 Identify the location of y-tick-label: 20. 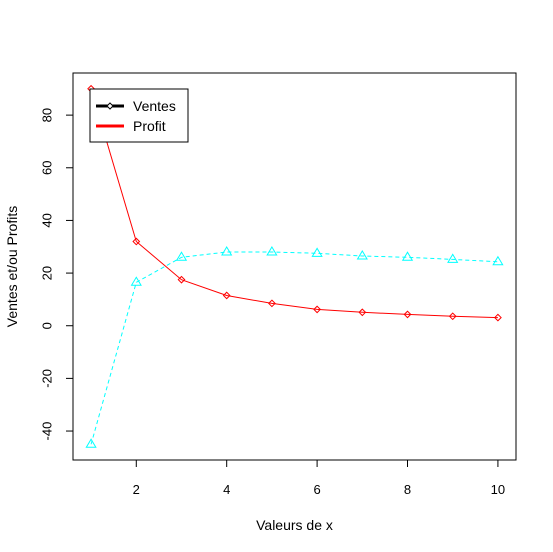
(47, 273).